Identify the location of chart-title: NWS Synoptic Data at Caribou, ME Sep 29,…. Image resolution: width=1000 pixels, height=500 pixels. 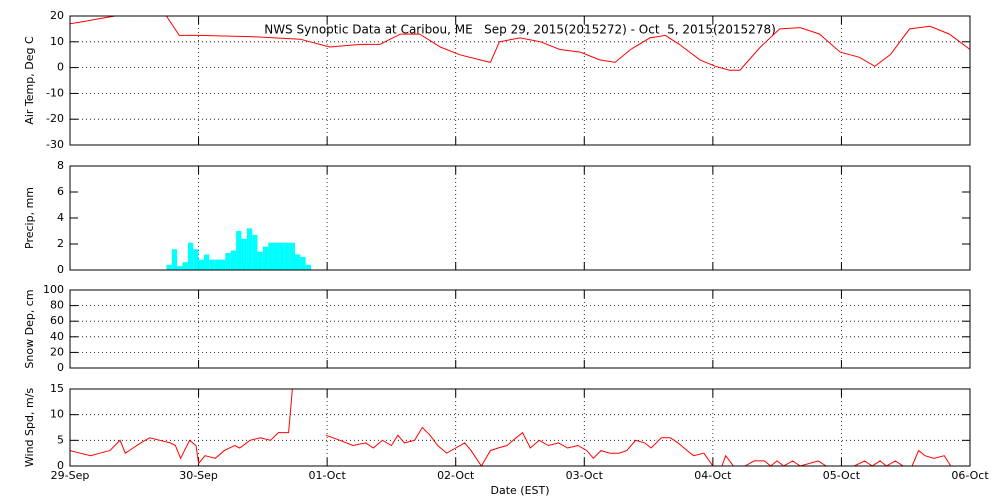
(520, 30).